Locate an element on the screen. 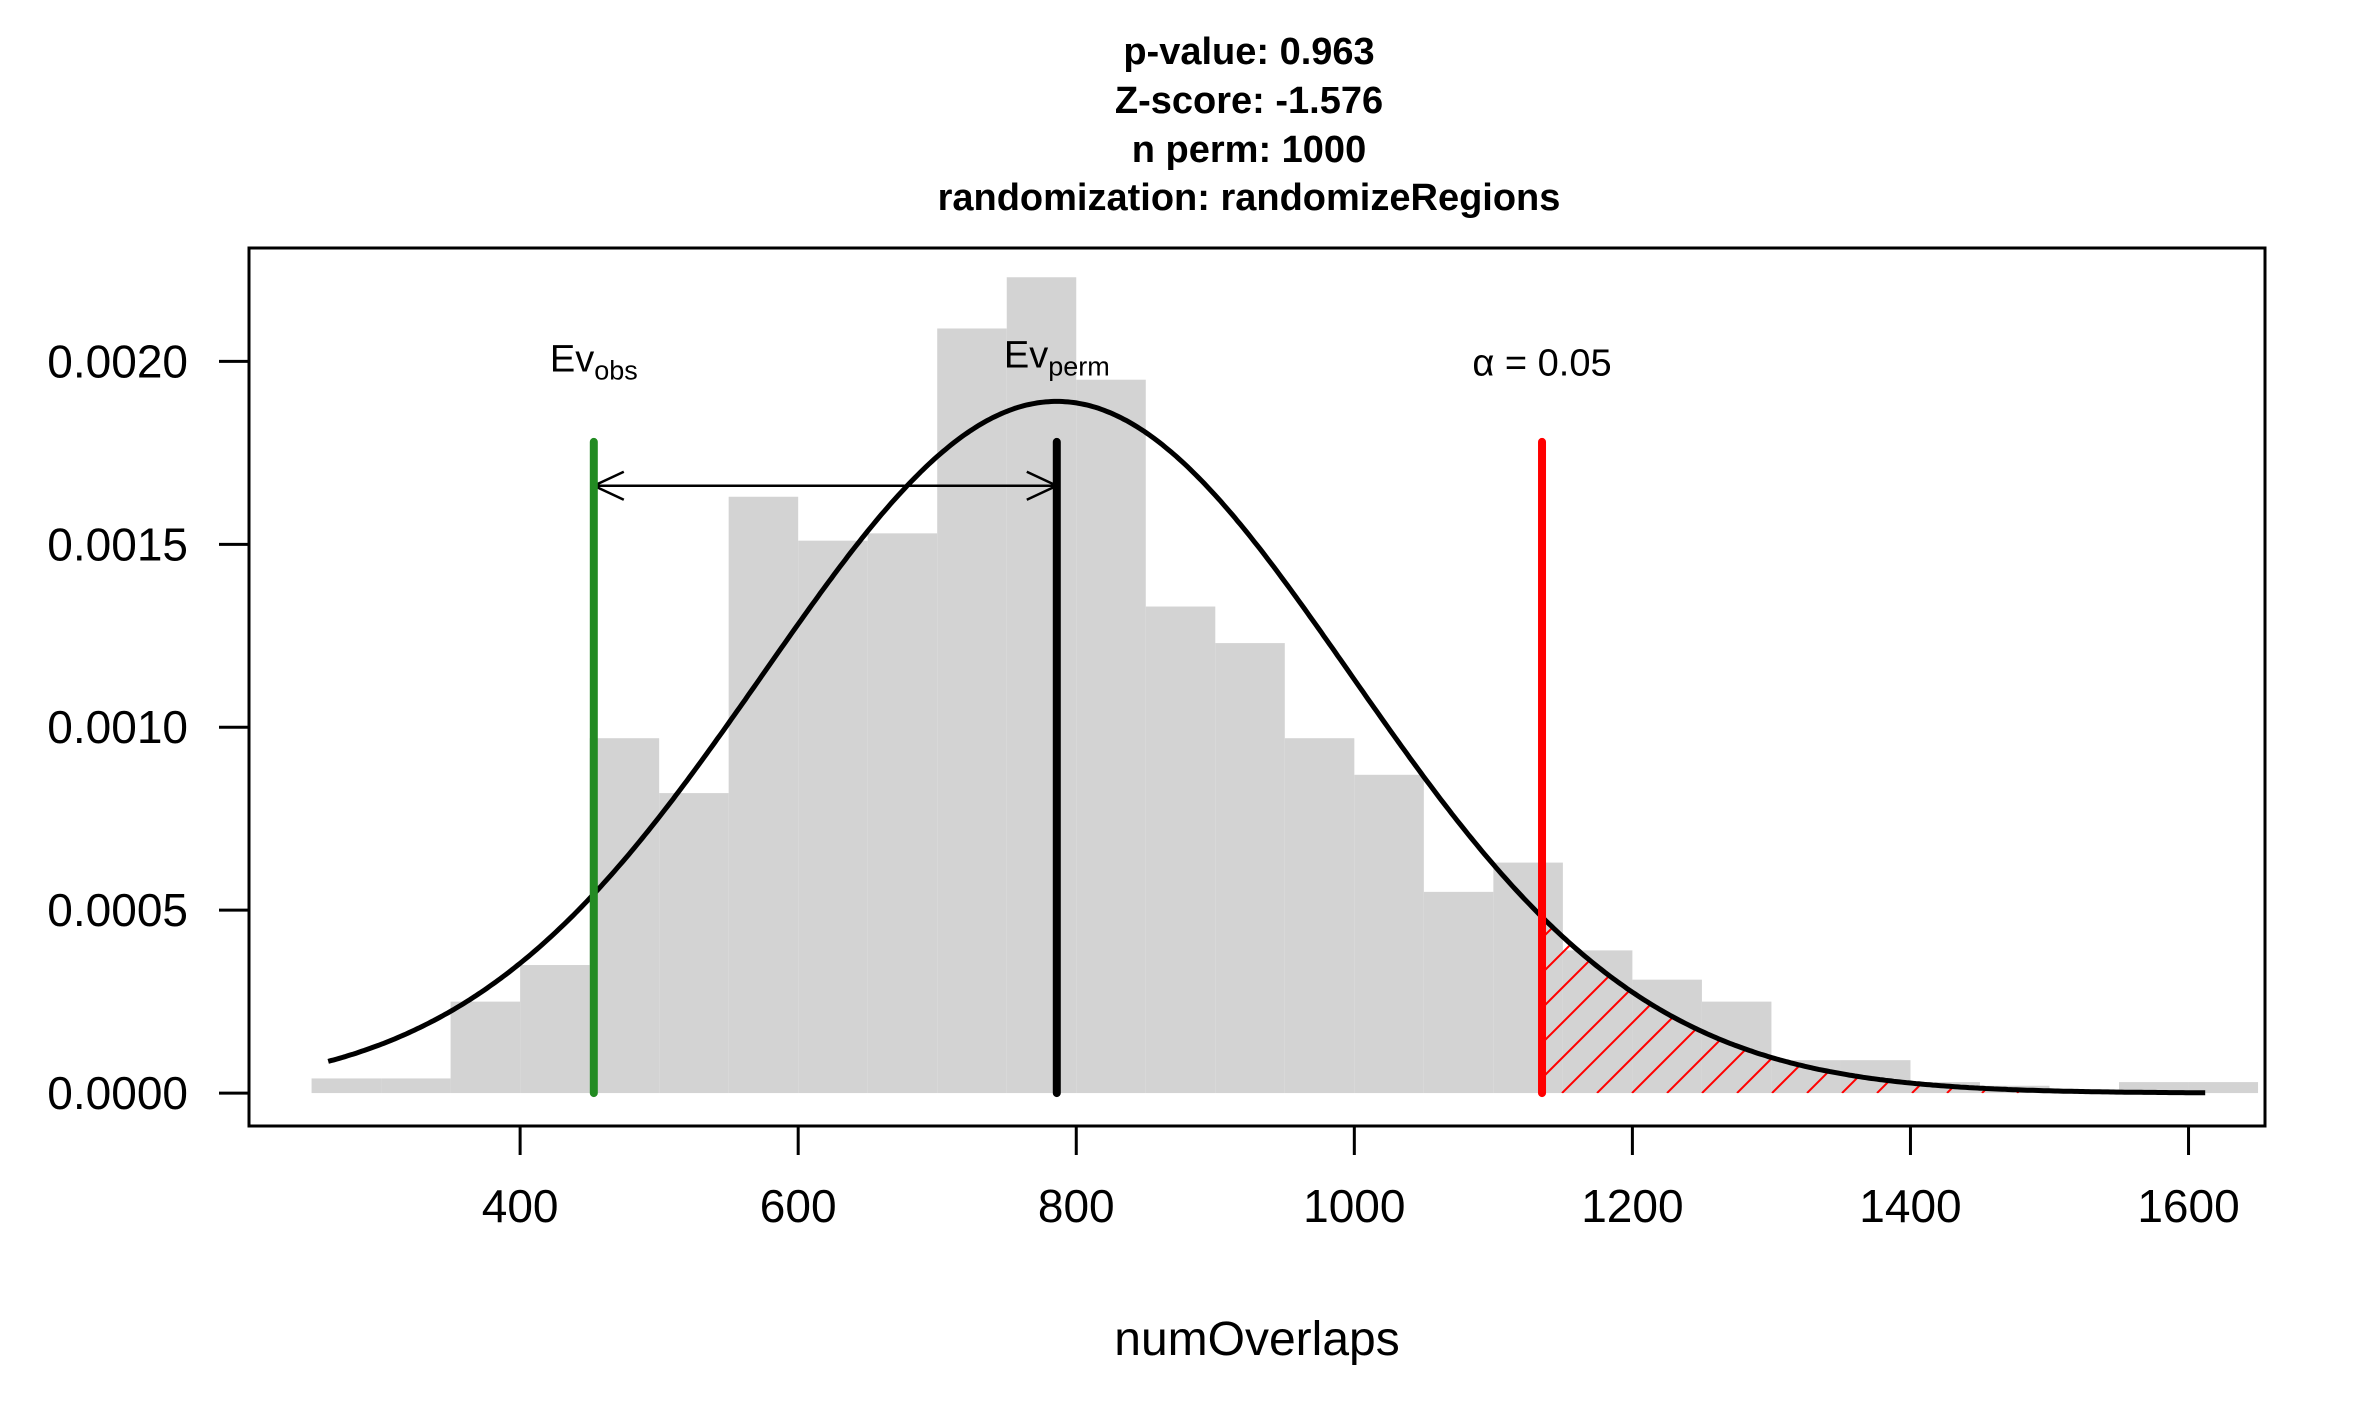  title-n-perm: n perm: 1000 is located at coordinates (1249, 150).